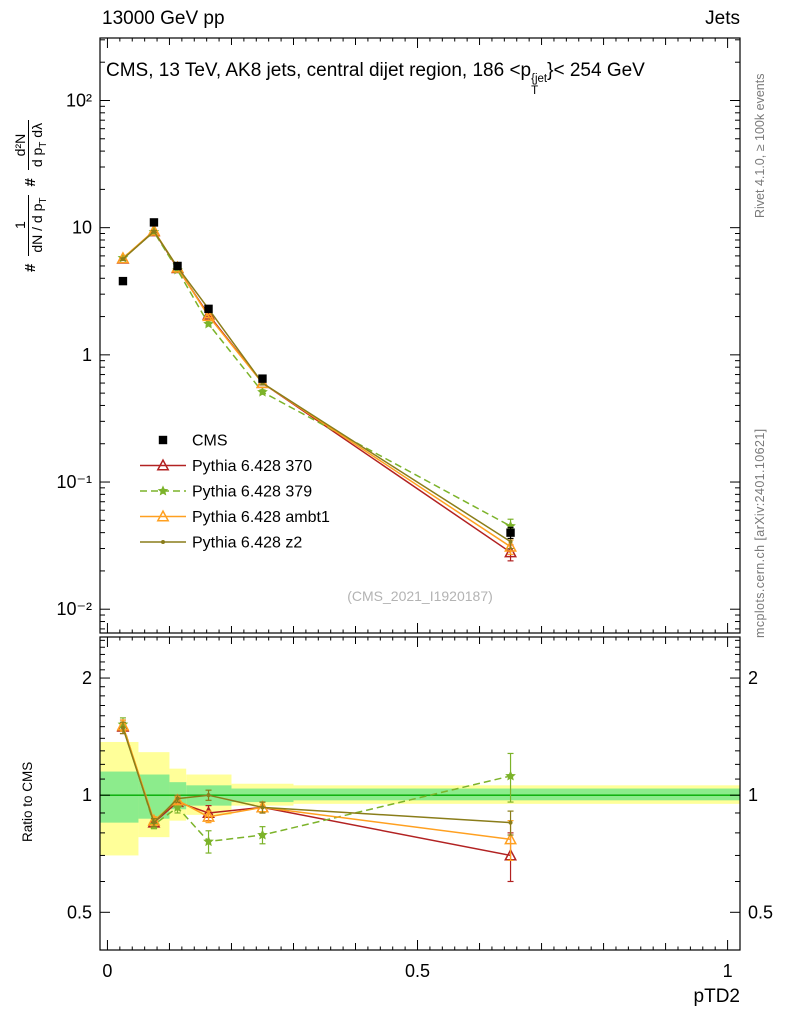 The height and width of the screenshot is (1024, 786). Describe the element at coordinates (760, 145) in the screenshot. I see `rivet-version-label: Rivet 4.1.0, ≥ 100k events` at that location.